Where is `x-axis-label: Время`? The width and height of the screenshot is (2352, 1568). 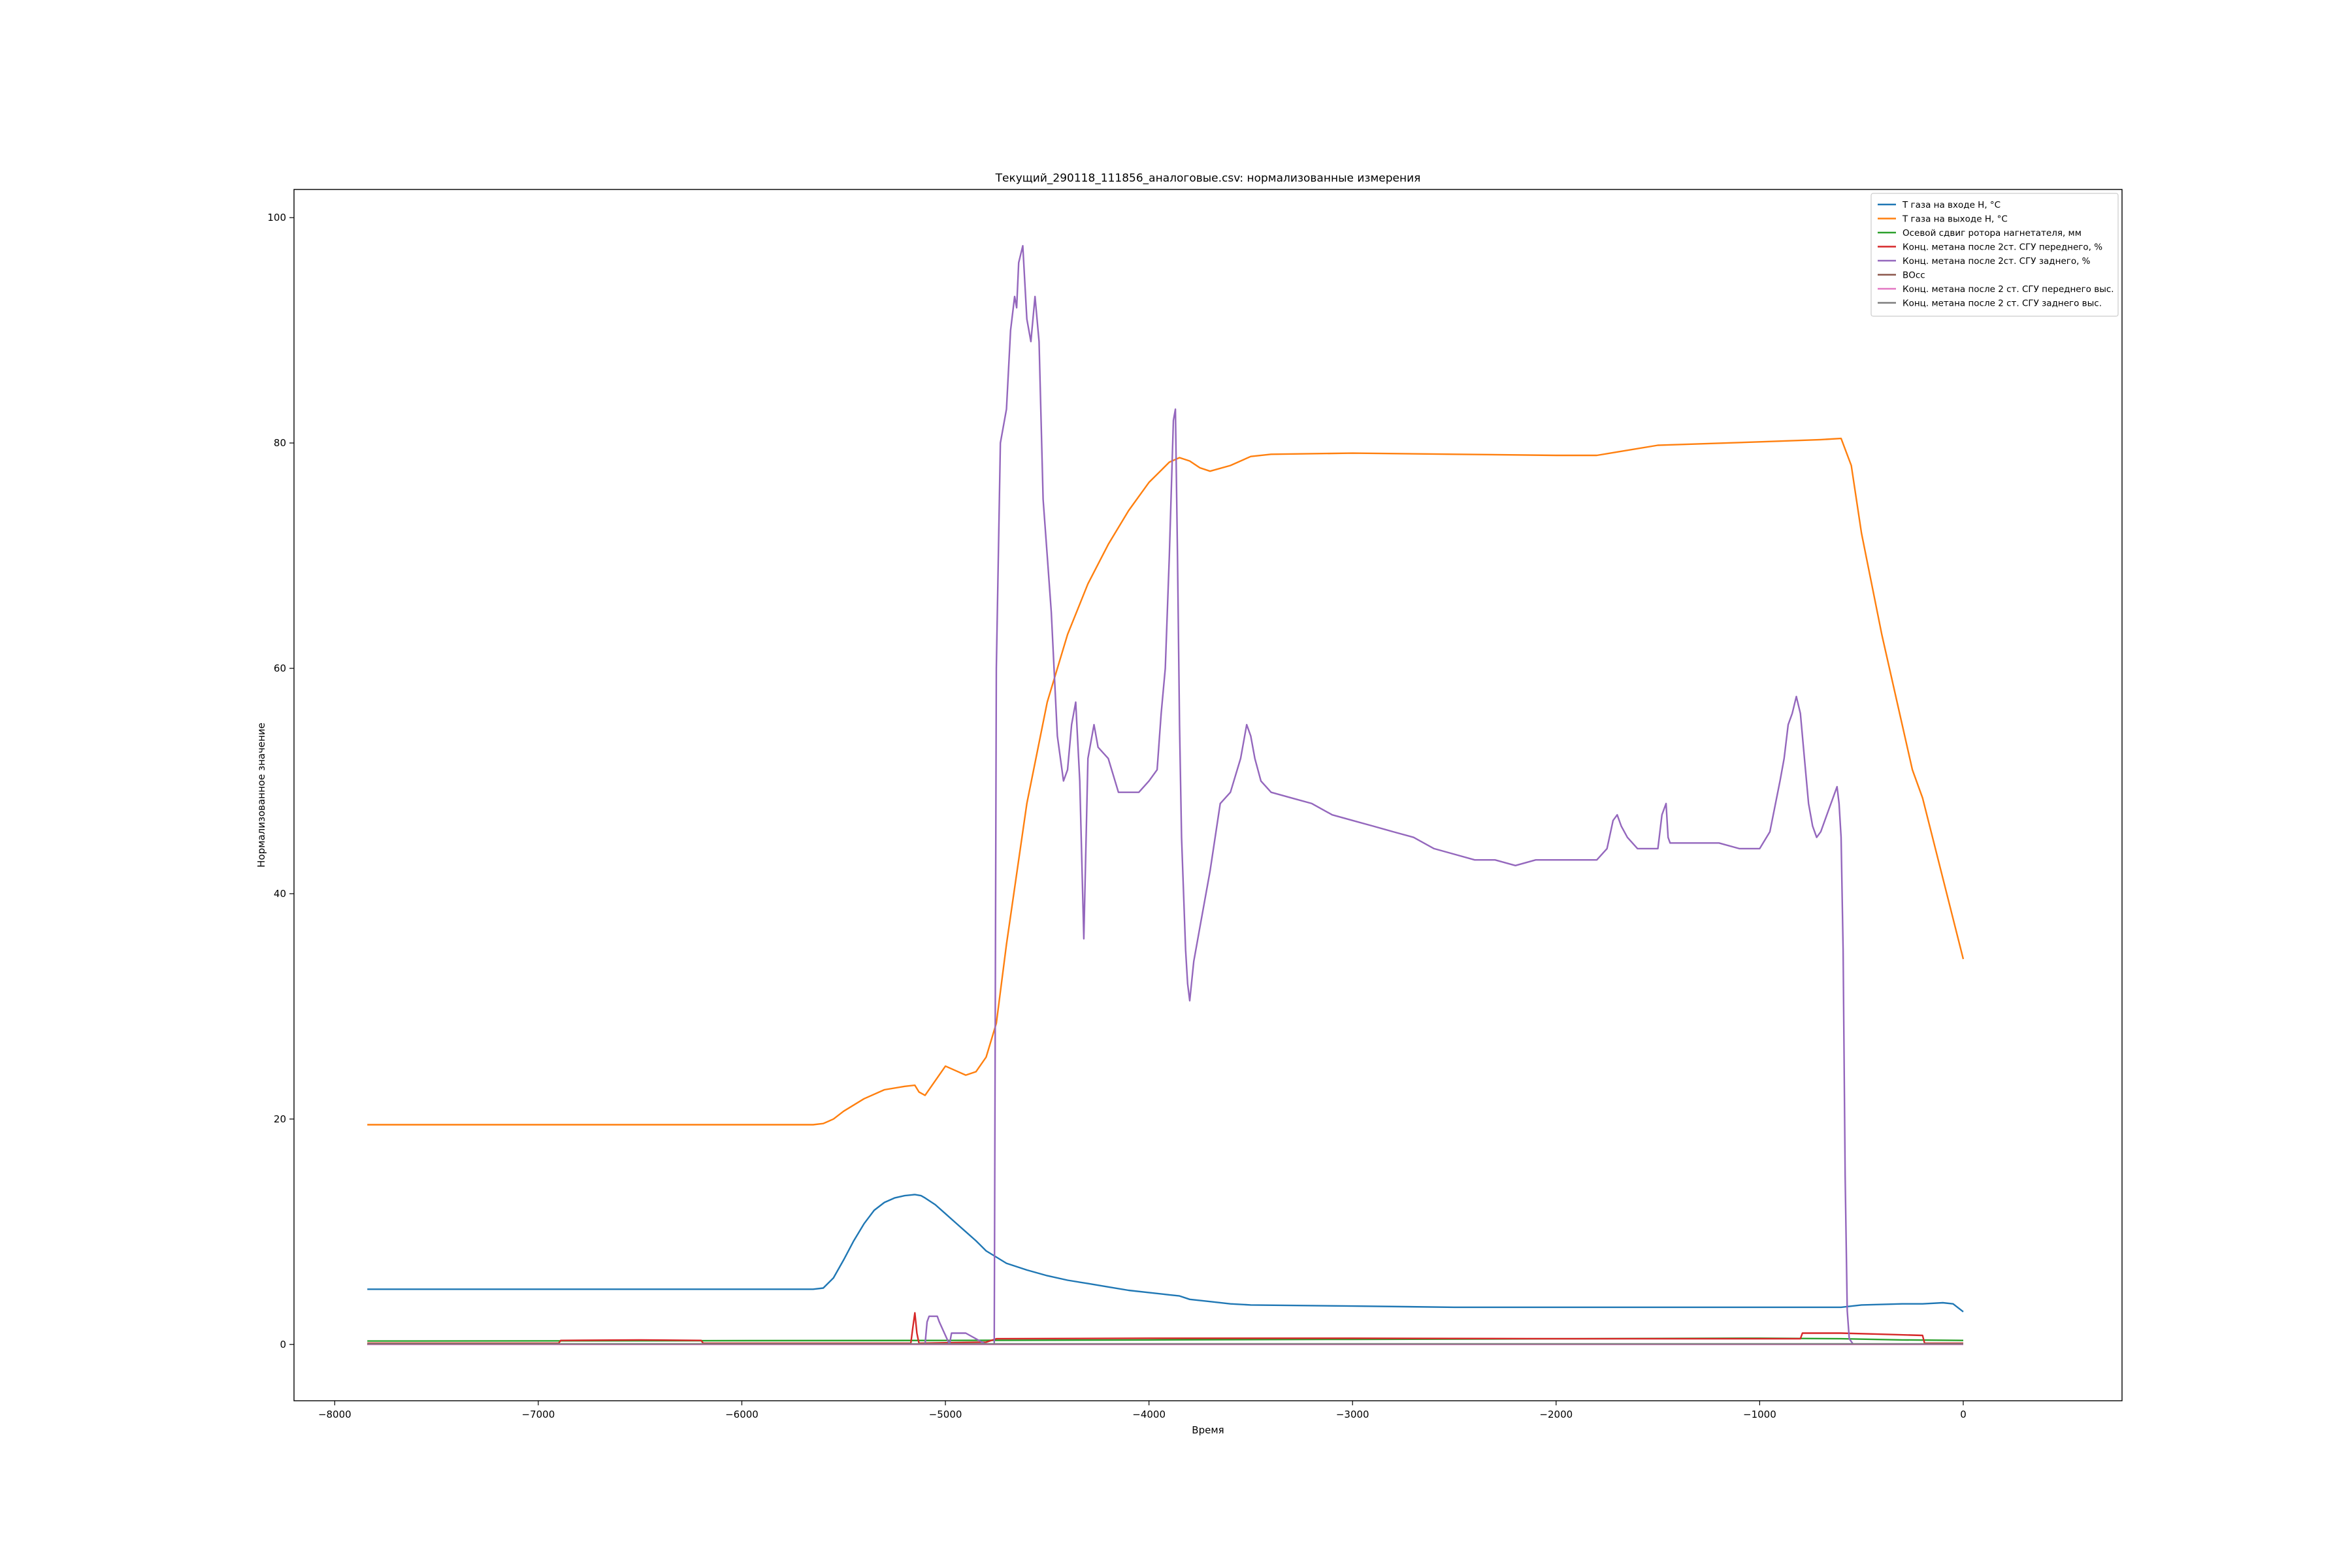
x-axis-label: Время is located at coordinates (1208, 1430).